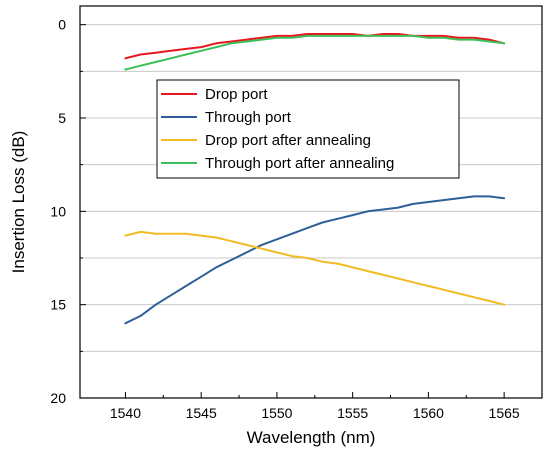  What do you see at coordinates (428, 413) in the screenshot?
I see `x-tick-label: 1560` at bounding box center [428, 413].